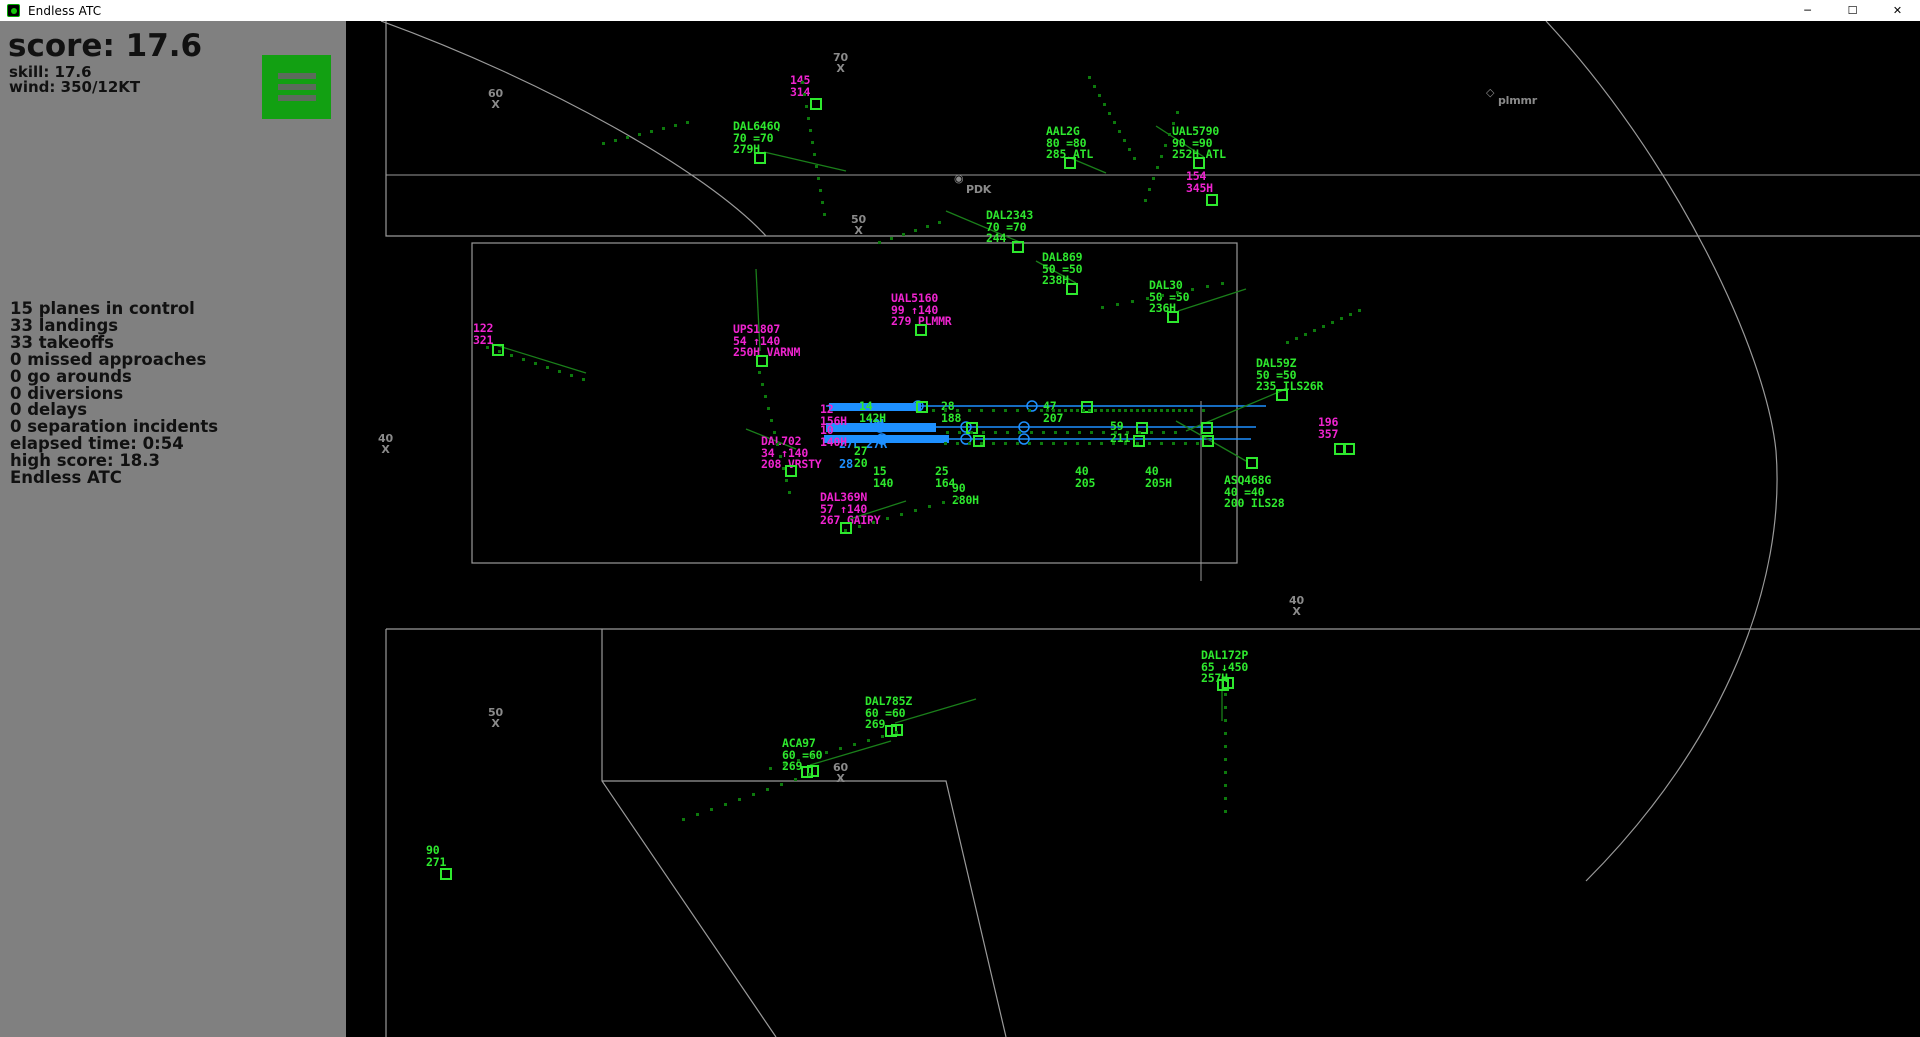  I want to click on aircraft-route: 269, so click(792, 766).